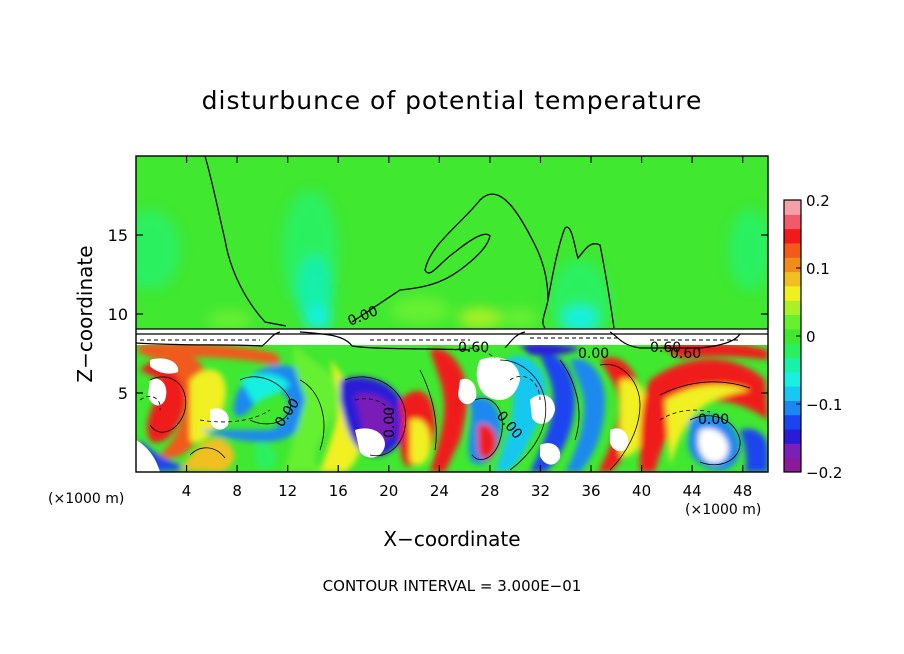  Describe the element at coordinates (452, 586) in the screenshot. I see `contour-interval-note: CONTOUR INTERVAL = 3.000E−01` at that location.